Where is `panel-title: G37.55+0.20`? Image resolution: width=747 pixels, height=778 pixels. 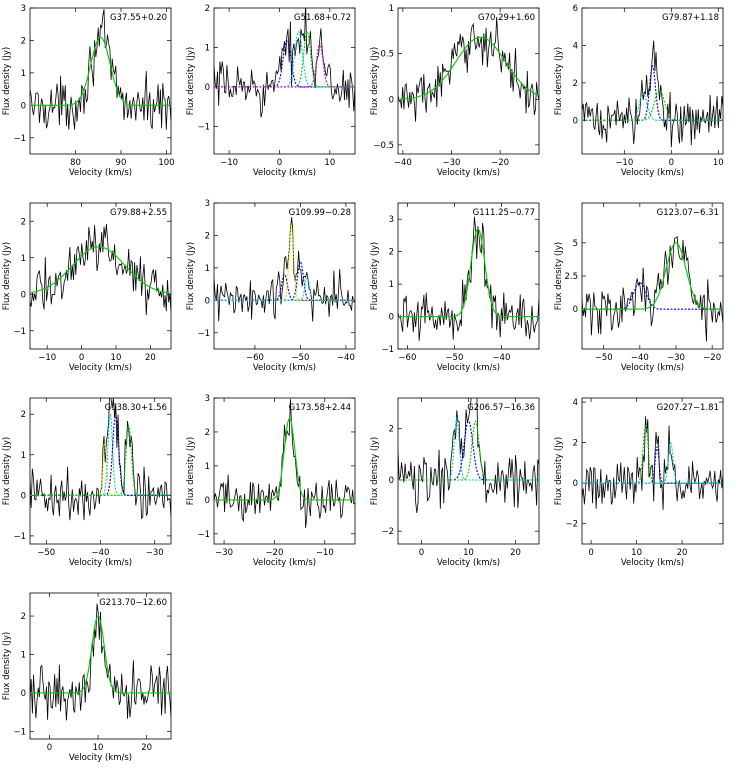
panel-title: G37.55+0.20 is located at coordinates (138, 18).